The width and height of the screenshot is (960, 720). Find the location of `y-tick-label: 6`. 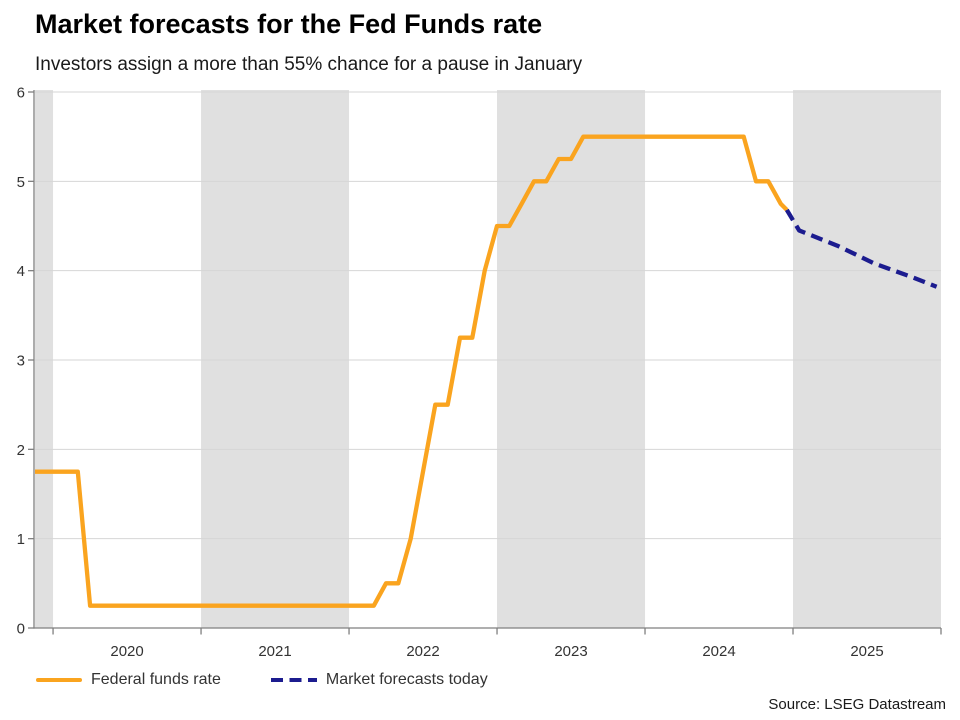

y-tick-label: 6 is located at coordinates (21, 93).